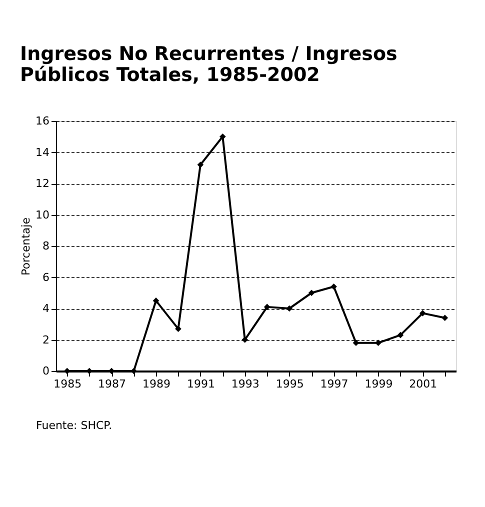  Describe the element at coordinates (43, 215) in the screenshot. I see `y-tick-label: 10` at that location.